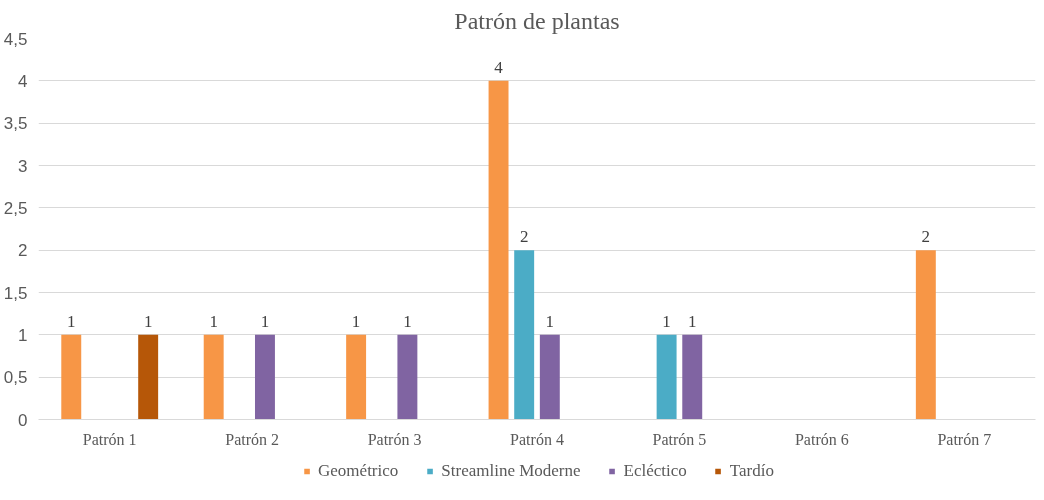 The image size is (1044, 500). I want to click on x-tick-label: Patrón 7, so click(964, 439).